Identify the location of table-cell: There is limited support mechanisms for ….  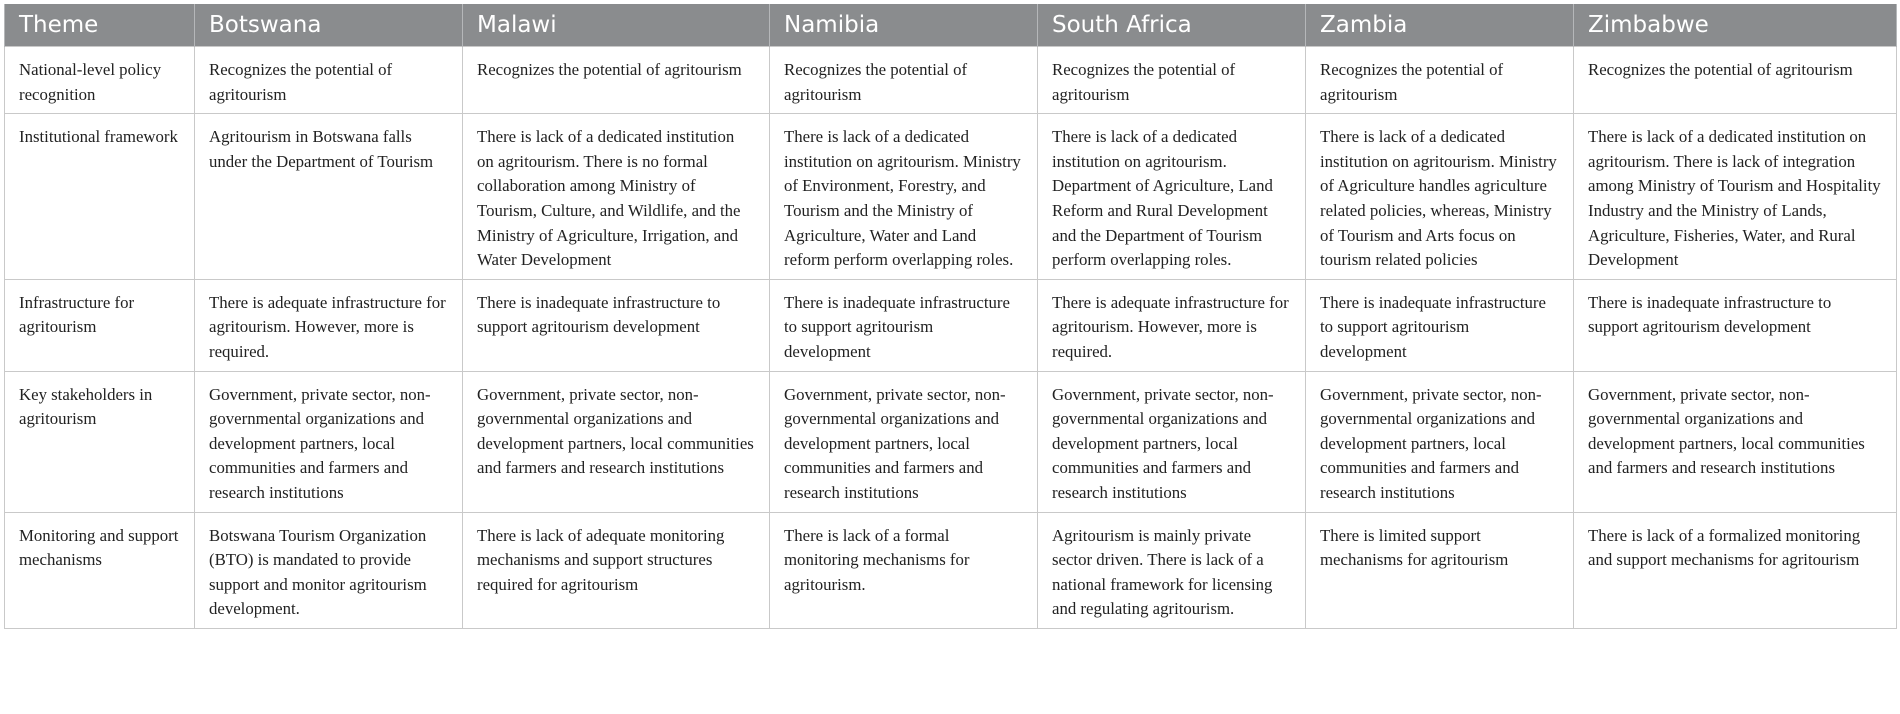
(1439, 570).